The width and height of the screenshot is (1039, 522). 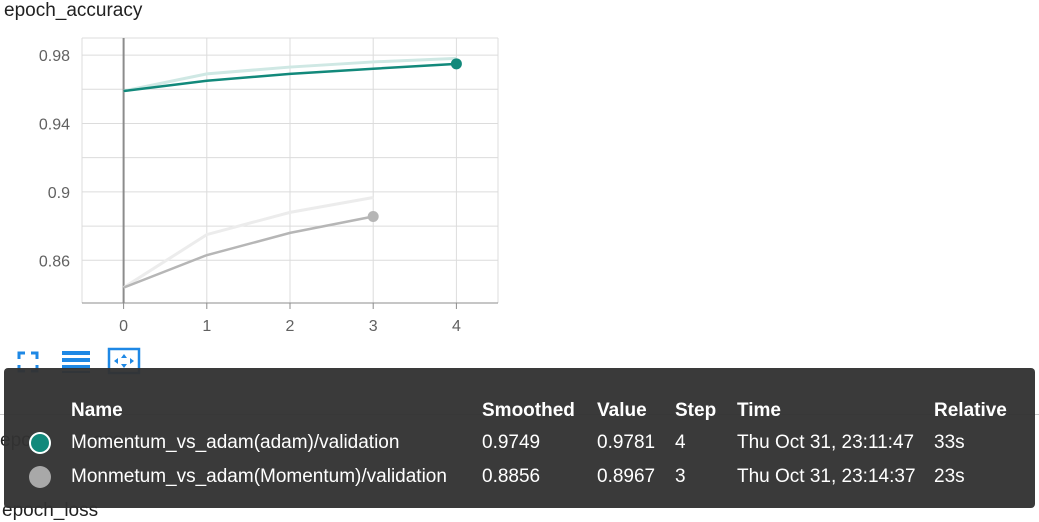 I want to click on x-tick-label: 2, so click(x=290, y=326).